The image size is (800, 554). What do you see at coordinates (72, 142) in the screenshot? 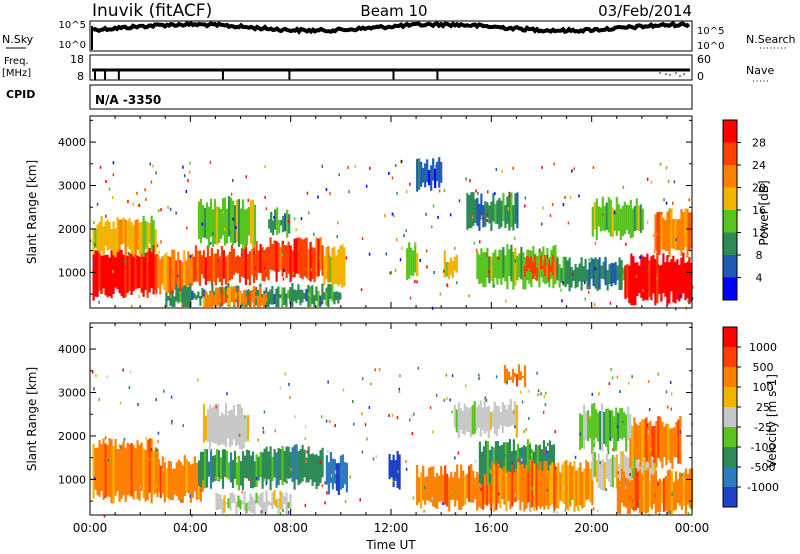
I see `y-tick-label: 4000` at bounding box center [72, 142].